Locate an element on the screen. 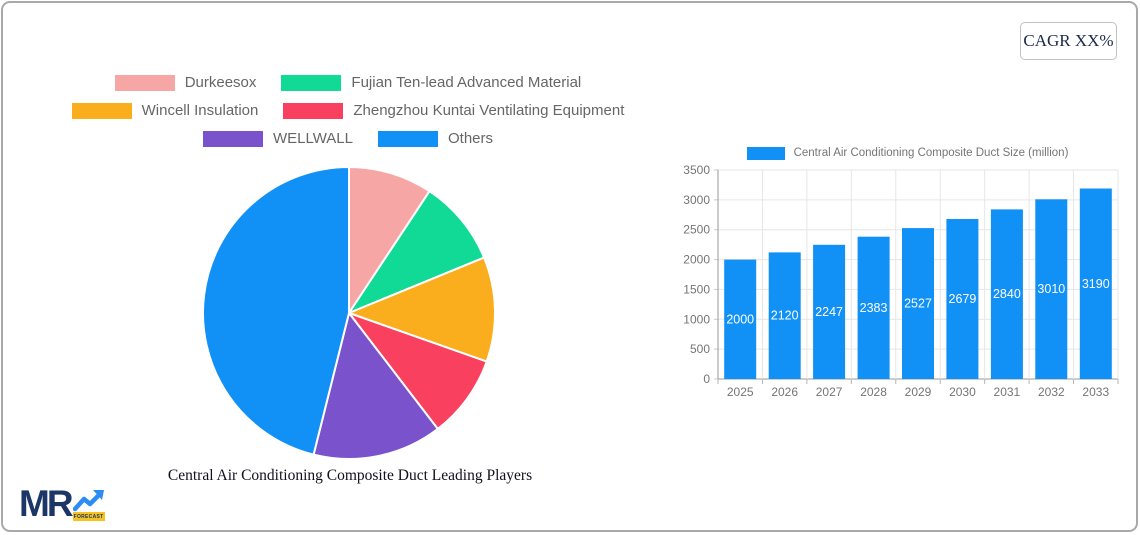  y-axis-tick-label: 1500 is located at coordinates (696, 289).